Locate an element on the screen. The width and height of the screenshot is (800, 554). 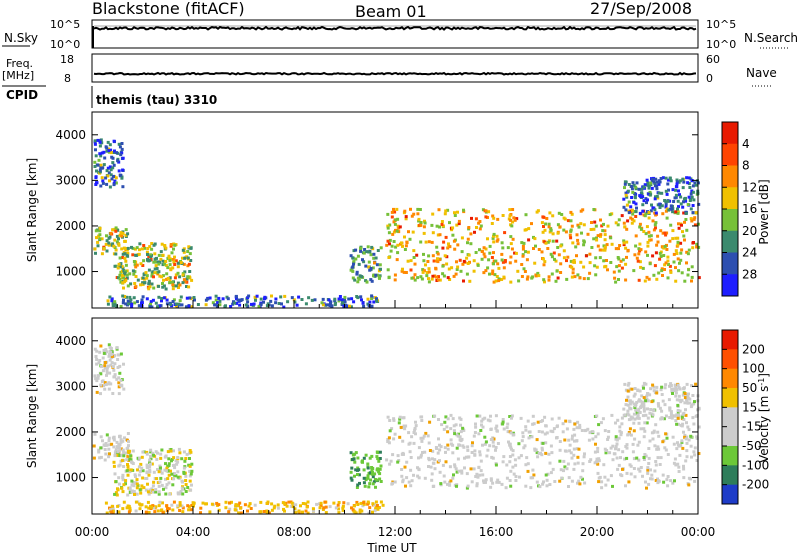
x-tick-label: 16:00 is located at coordinates (496, 532).